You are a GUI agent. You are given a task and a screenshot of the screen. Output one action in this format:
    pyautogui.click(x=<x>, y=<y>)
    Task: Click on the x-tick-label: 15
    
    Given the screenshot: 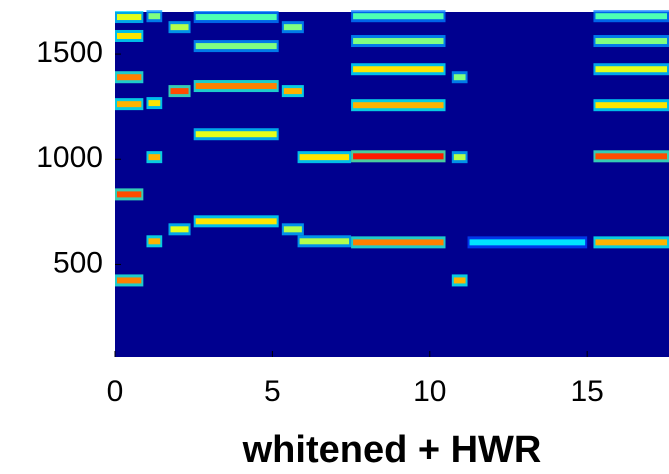 What is the action you would take?
    pyautogui.click(x=586, y=391)
    